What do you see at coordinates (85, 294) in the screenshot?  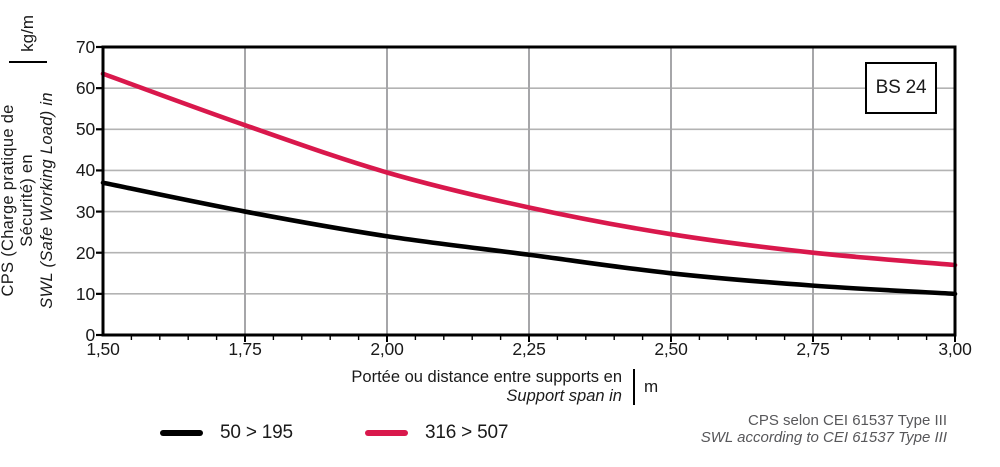 I see `y-tick-label: 10` at bounding box center [85, 294].